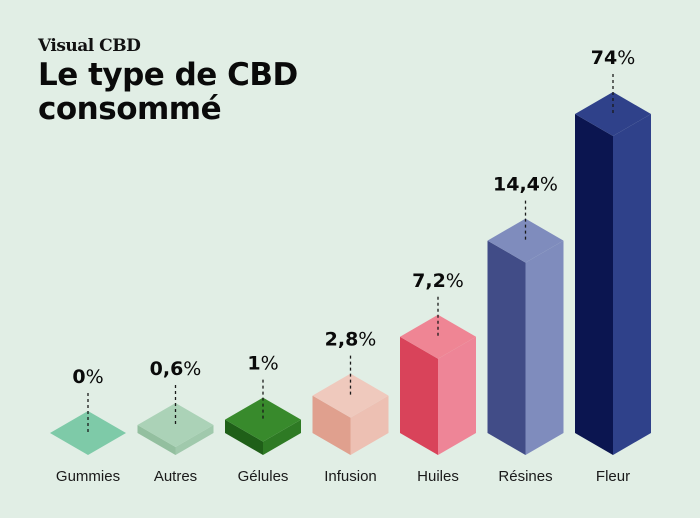  What do you see at coordinates (263, 476) in the screenshot?
I see `category-label: Gélules` at bounding box center [263, 476].